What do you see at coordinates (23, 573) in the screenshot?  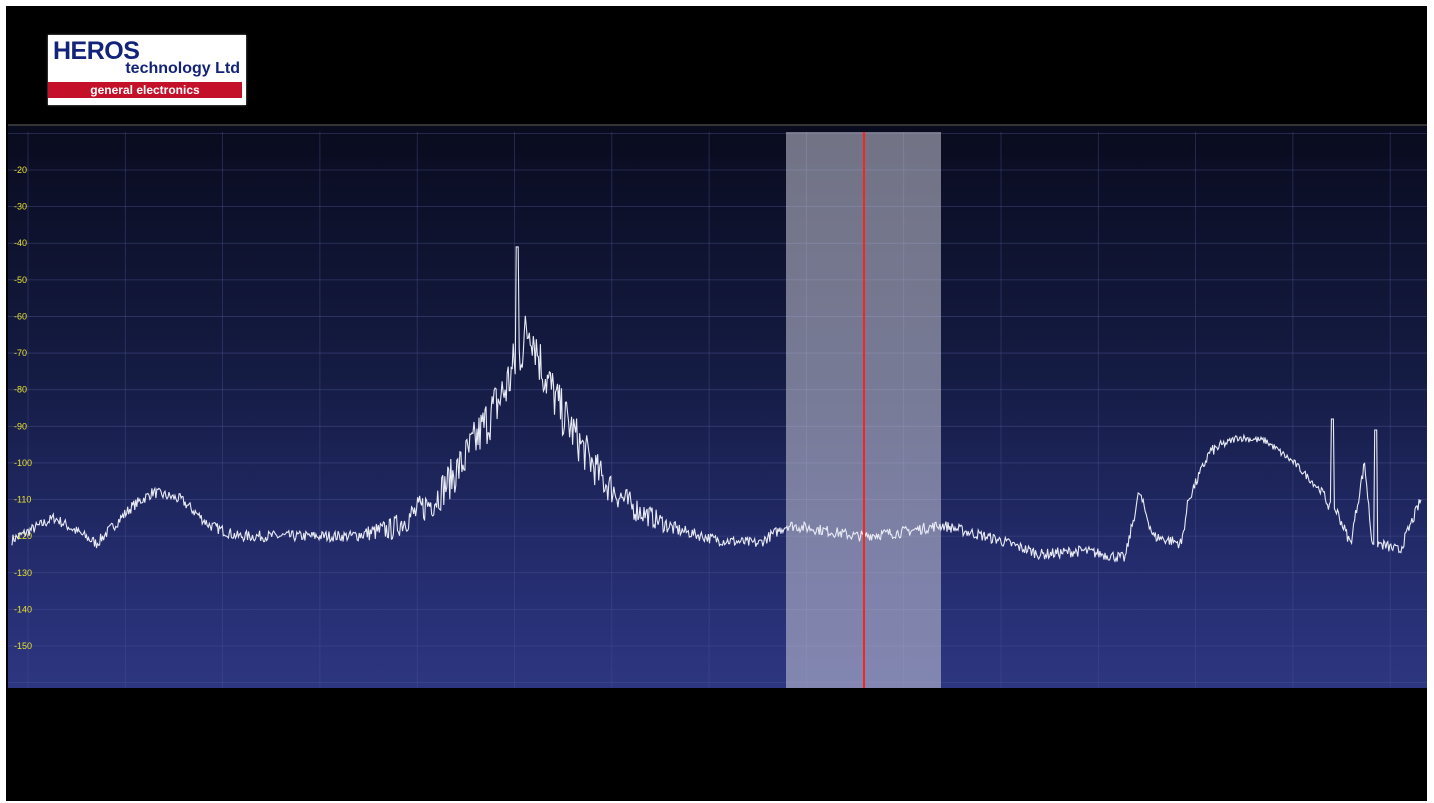 I see `y-tick-label: -130` at bounding box center [23, 573].